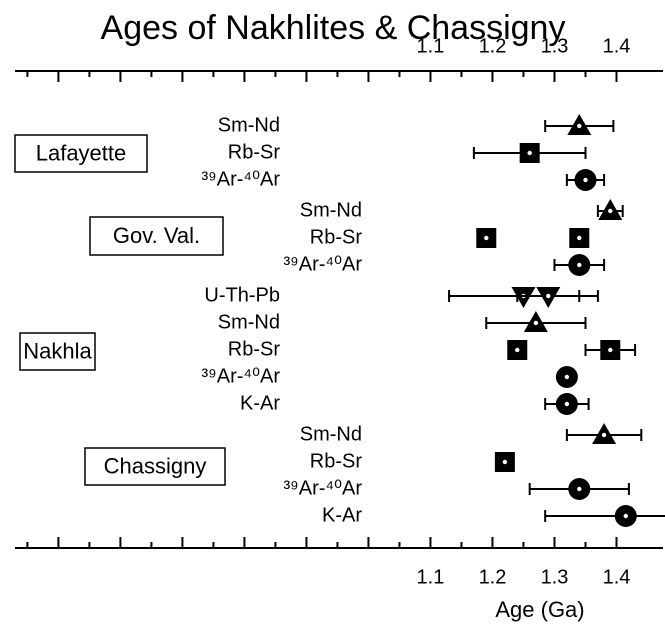  What do you see at coordinates (555, 46) in the screenshot?
I see `x-tick-label-top: 1.3` at bounding box center [555, 46].